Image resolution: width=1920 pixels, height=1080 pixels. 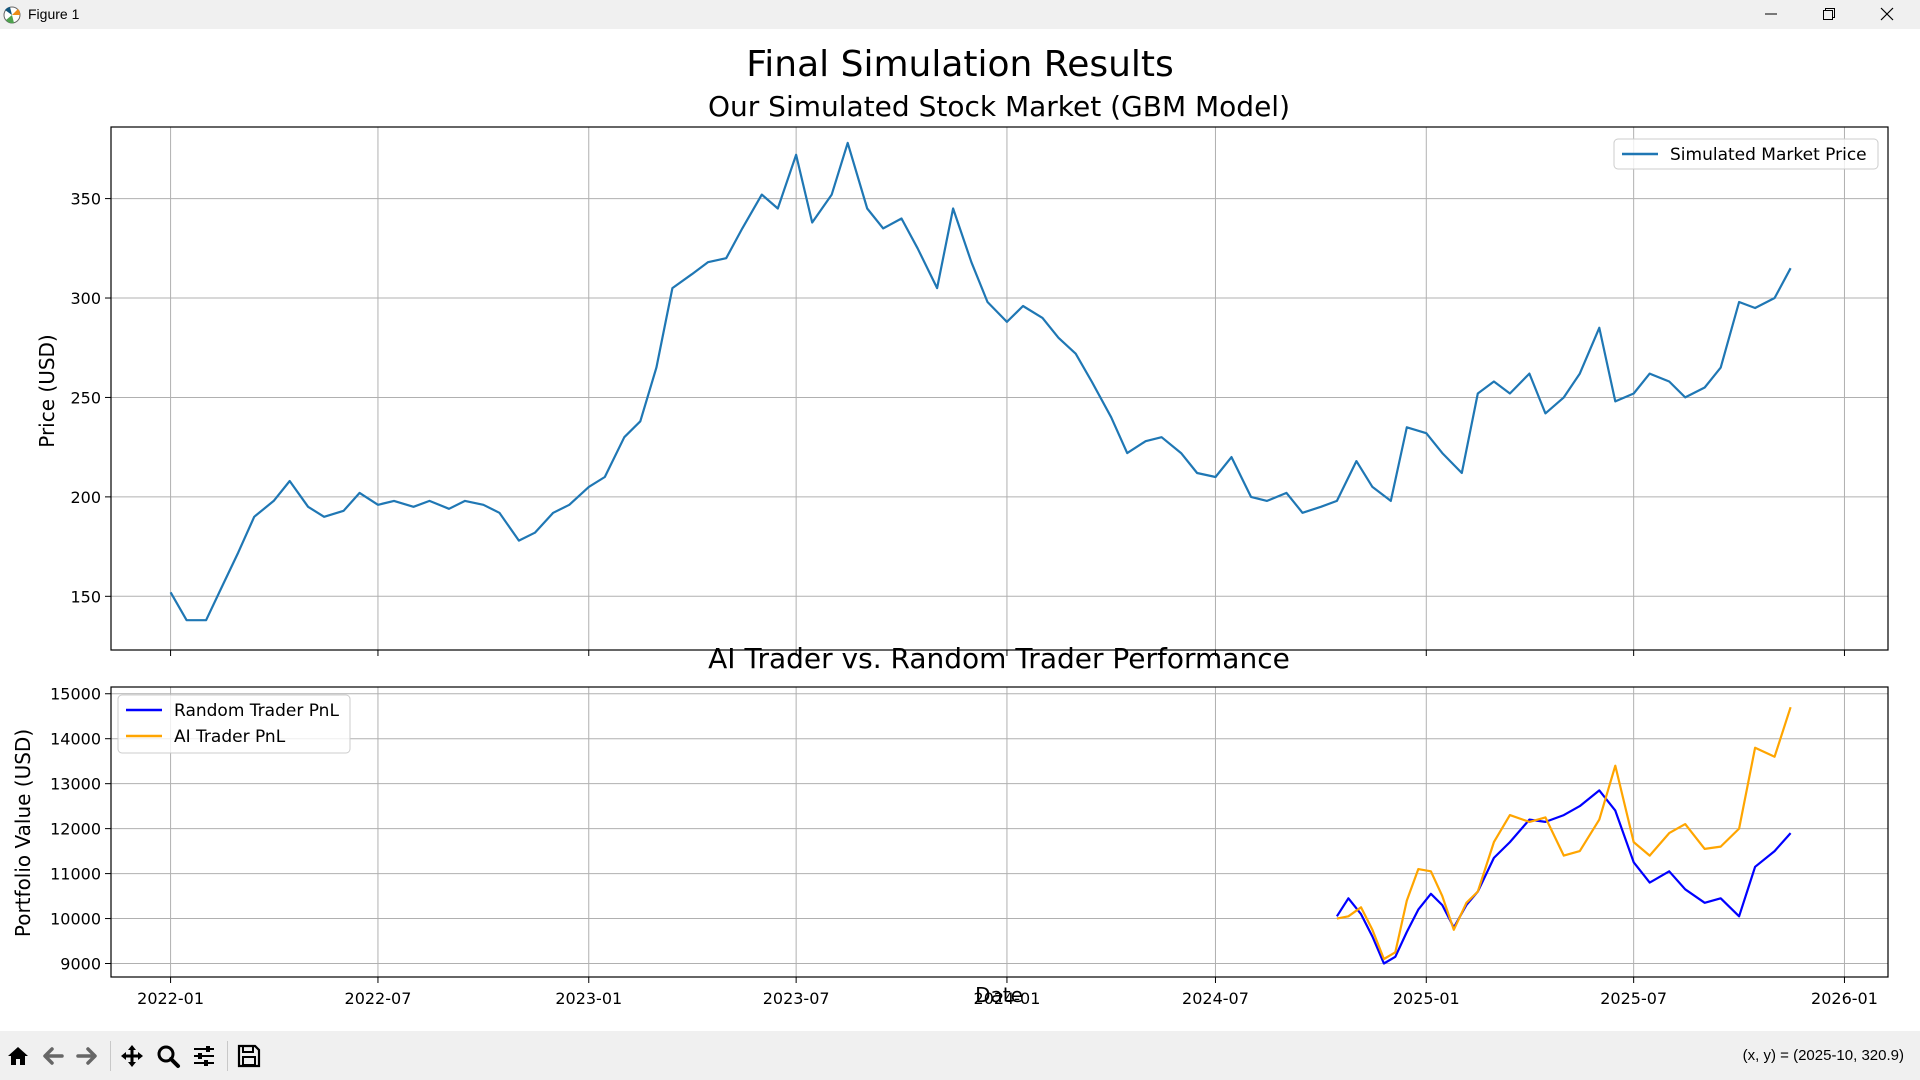 What do you see at coordinates (85, 497) in the screenshot?
I see `price-y-tick-label: 200` at bounding box center [85, 497].